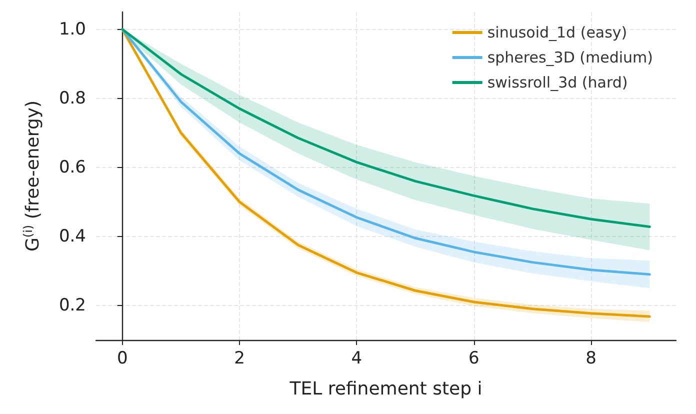 Image resolution: width=696 pixels, height=414 pixels. Describe the element at coordinates (32, 176) in the screenshot. I see `y-axis-title: G(i) (free-energy)` at that location.